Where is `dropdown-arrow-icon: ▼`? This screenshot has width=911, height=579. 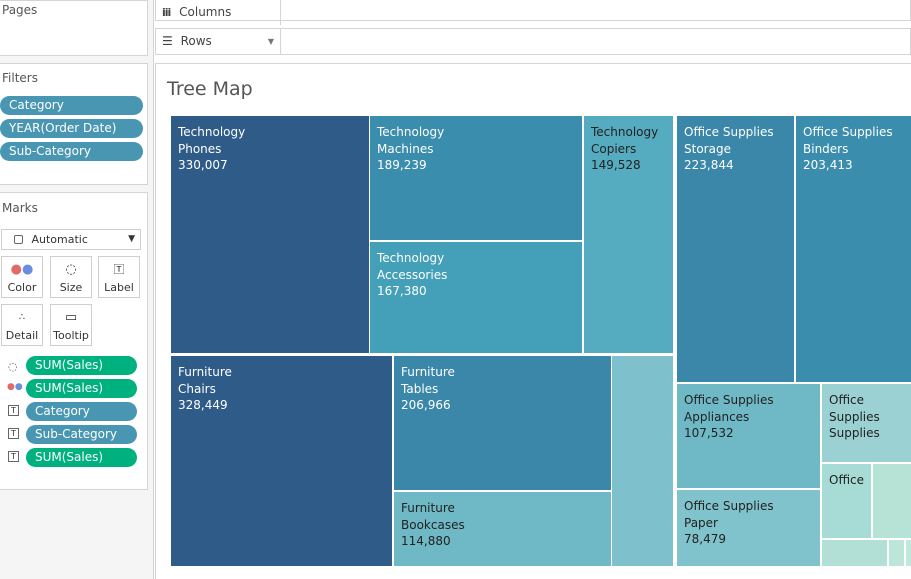
dropdown-arrow-icon: ▼ is located at coordinates (131, 239).